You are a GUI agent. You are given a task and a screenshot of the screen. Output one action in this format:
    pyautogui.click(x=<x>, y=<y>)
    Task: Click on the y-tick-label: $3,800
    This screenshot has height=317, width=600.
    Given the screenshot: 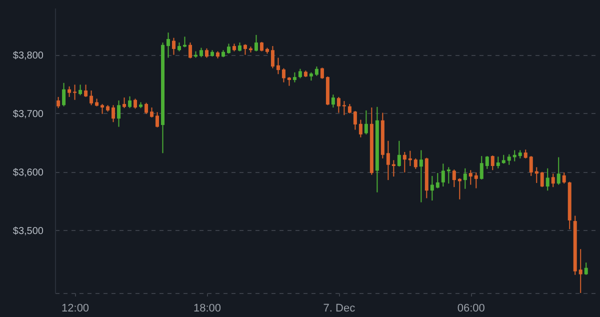 What is the action you would take?
    pyautogui.click(x=28, y=56)
    